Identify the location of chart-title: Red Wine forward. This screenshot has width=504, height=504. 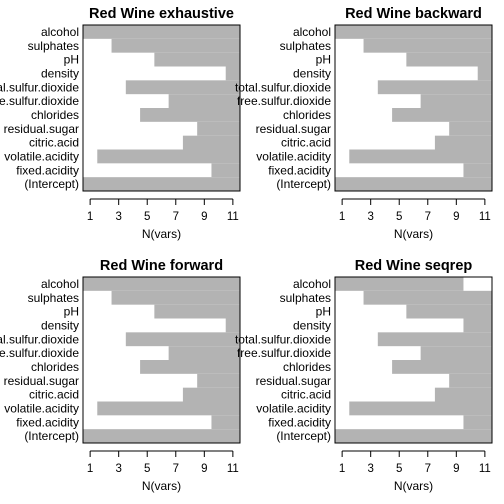
(161, 266).